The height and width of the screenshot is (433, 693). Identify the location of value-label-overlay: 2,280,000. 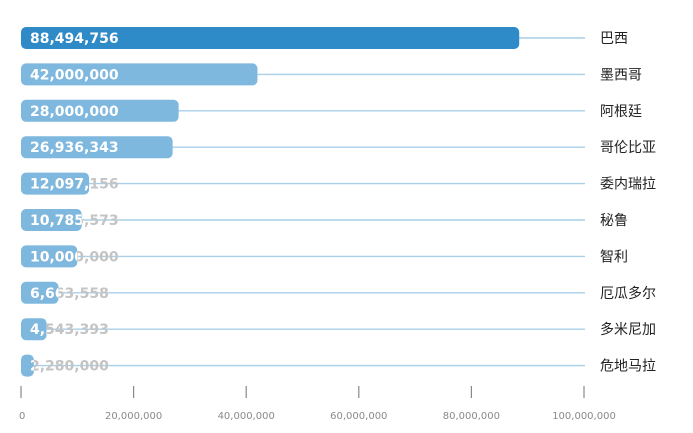
(69, 367).